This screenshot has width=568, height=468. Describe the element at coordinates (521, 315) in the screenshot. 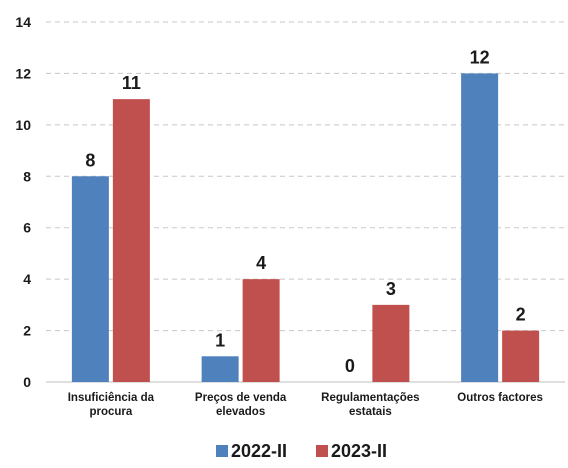

I see `data-label: 2` at that location.